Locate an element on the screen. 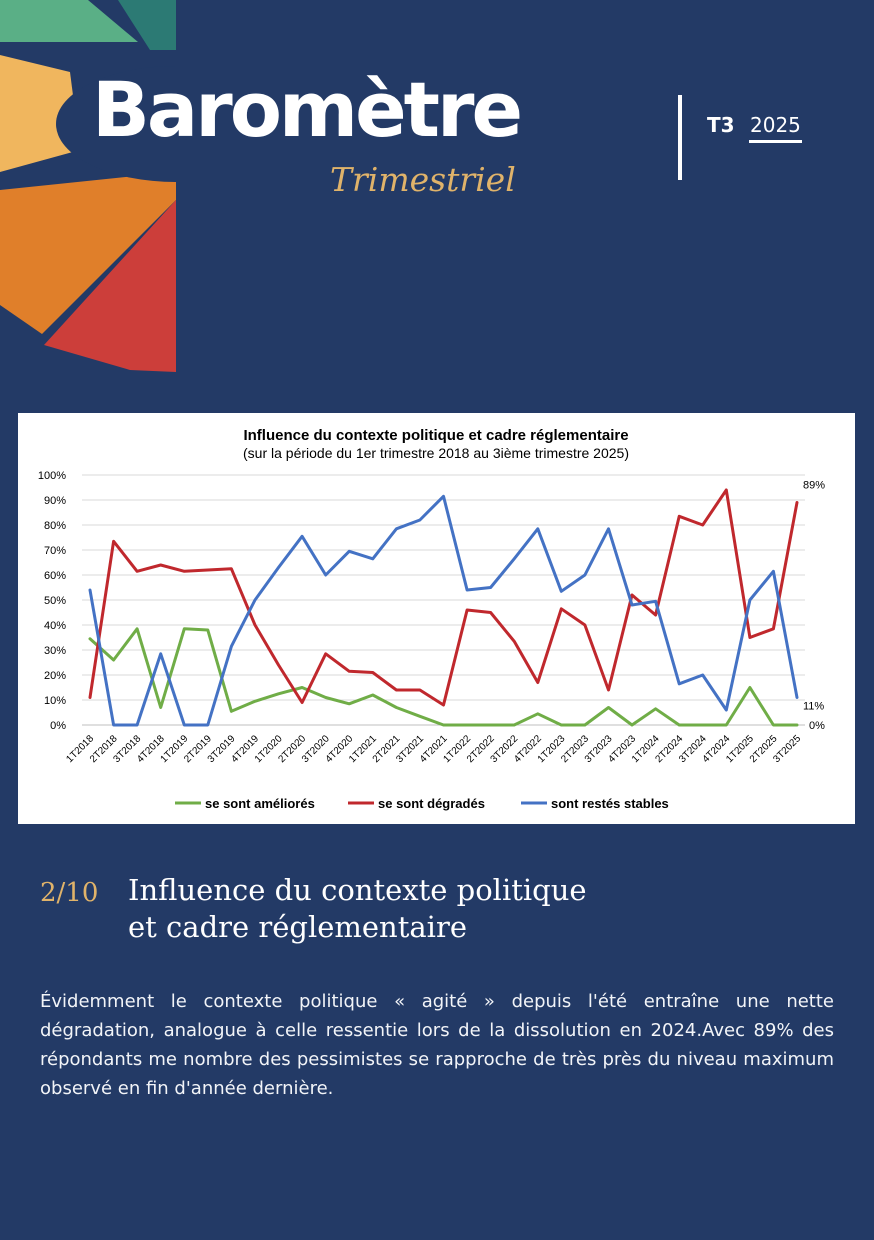 The image size is (874, 1240). section-title-line1: Influence du contexte politique is located at coordinates (357, 890).